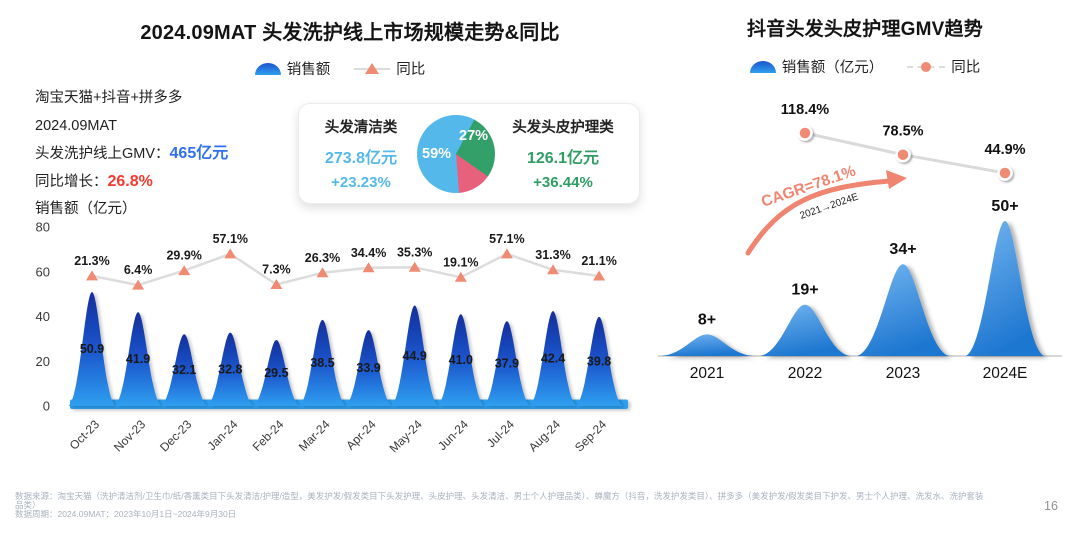  What do you see at coordinates (552, 255) in the screenshot?
I see `svg-text: 31.3%` at bounding box center [552, 255].